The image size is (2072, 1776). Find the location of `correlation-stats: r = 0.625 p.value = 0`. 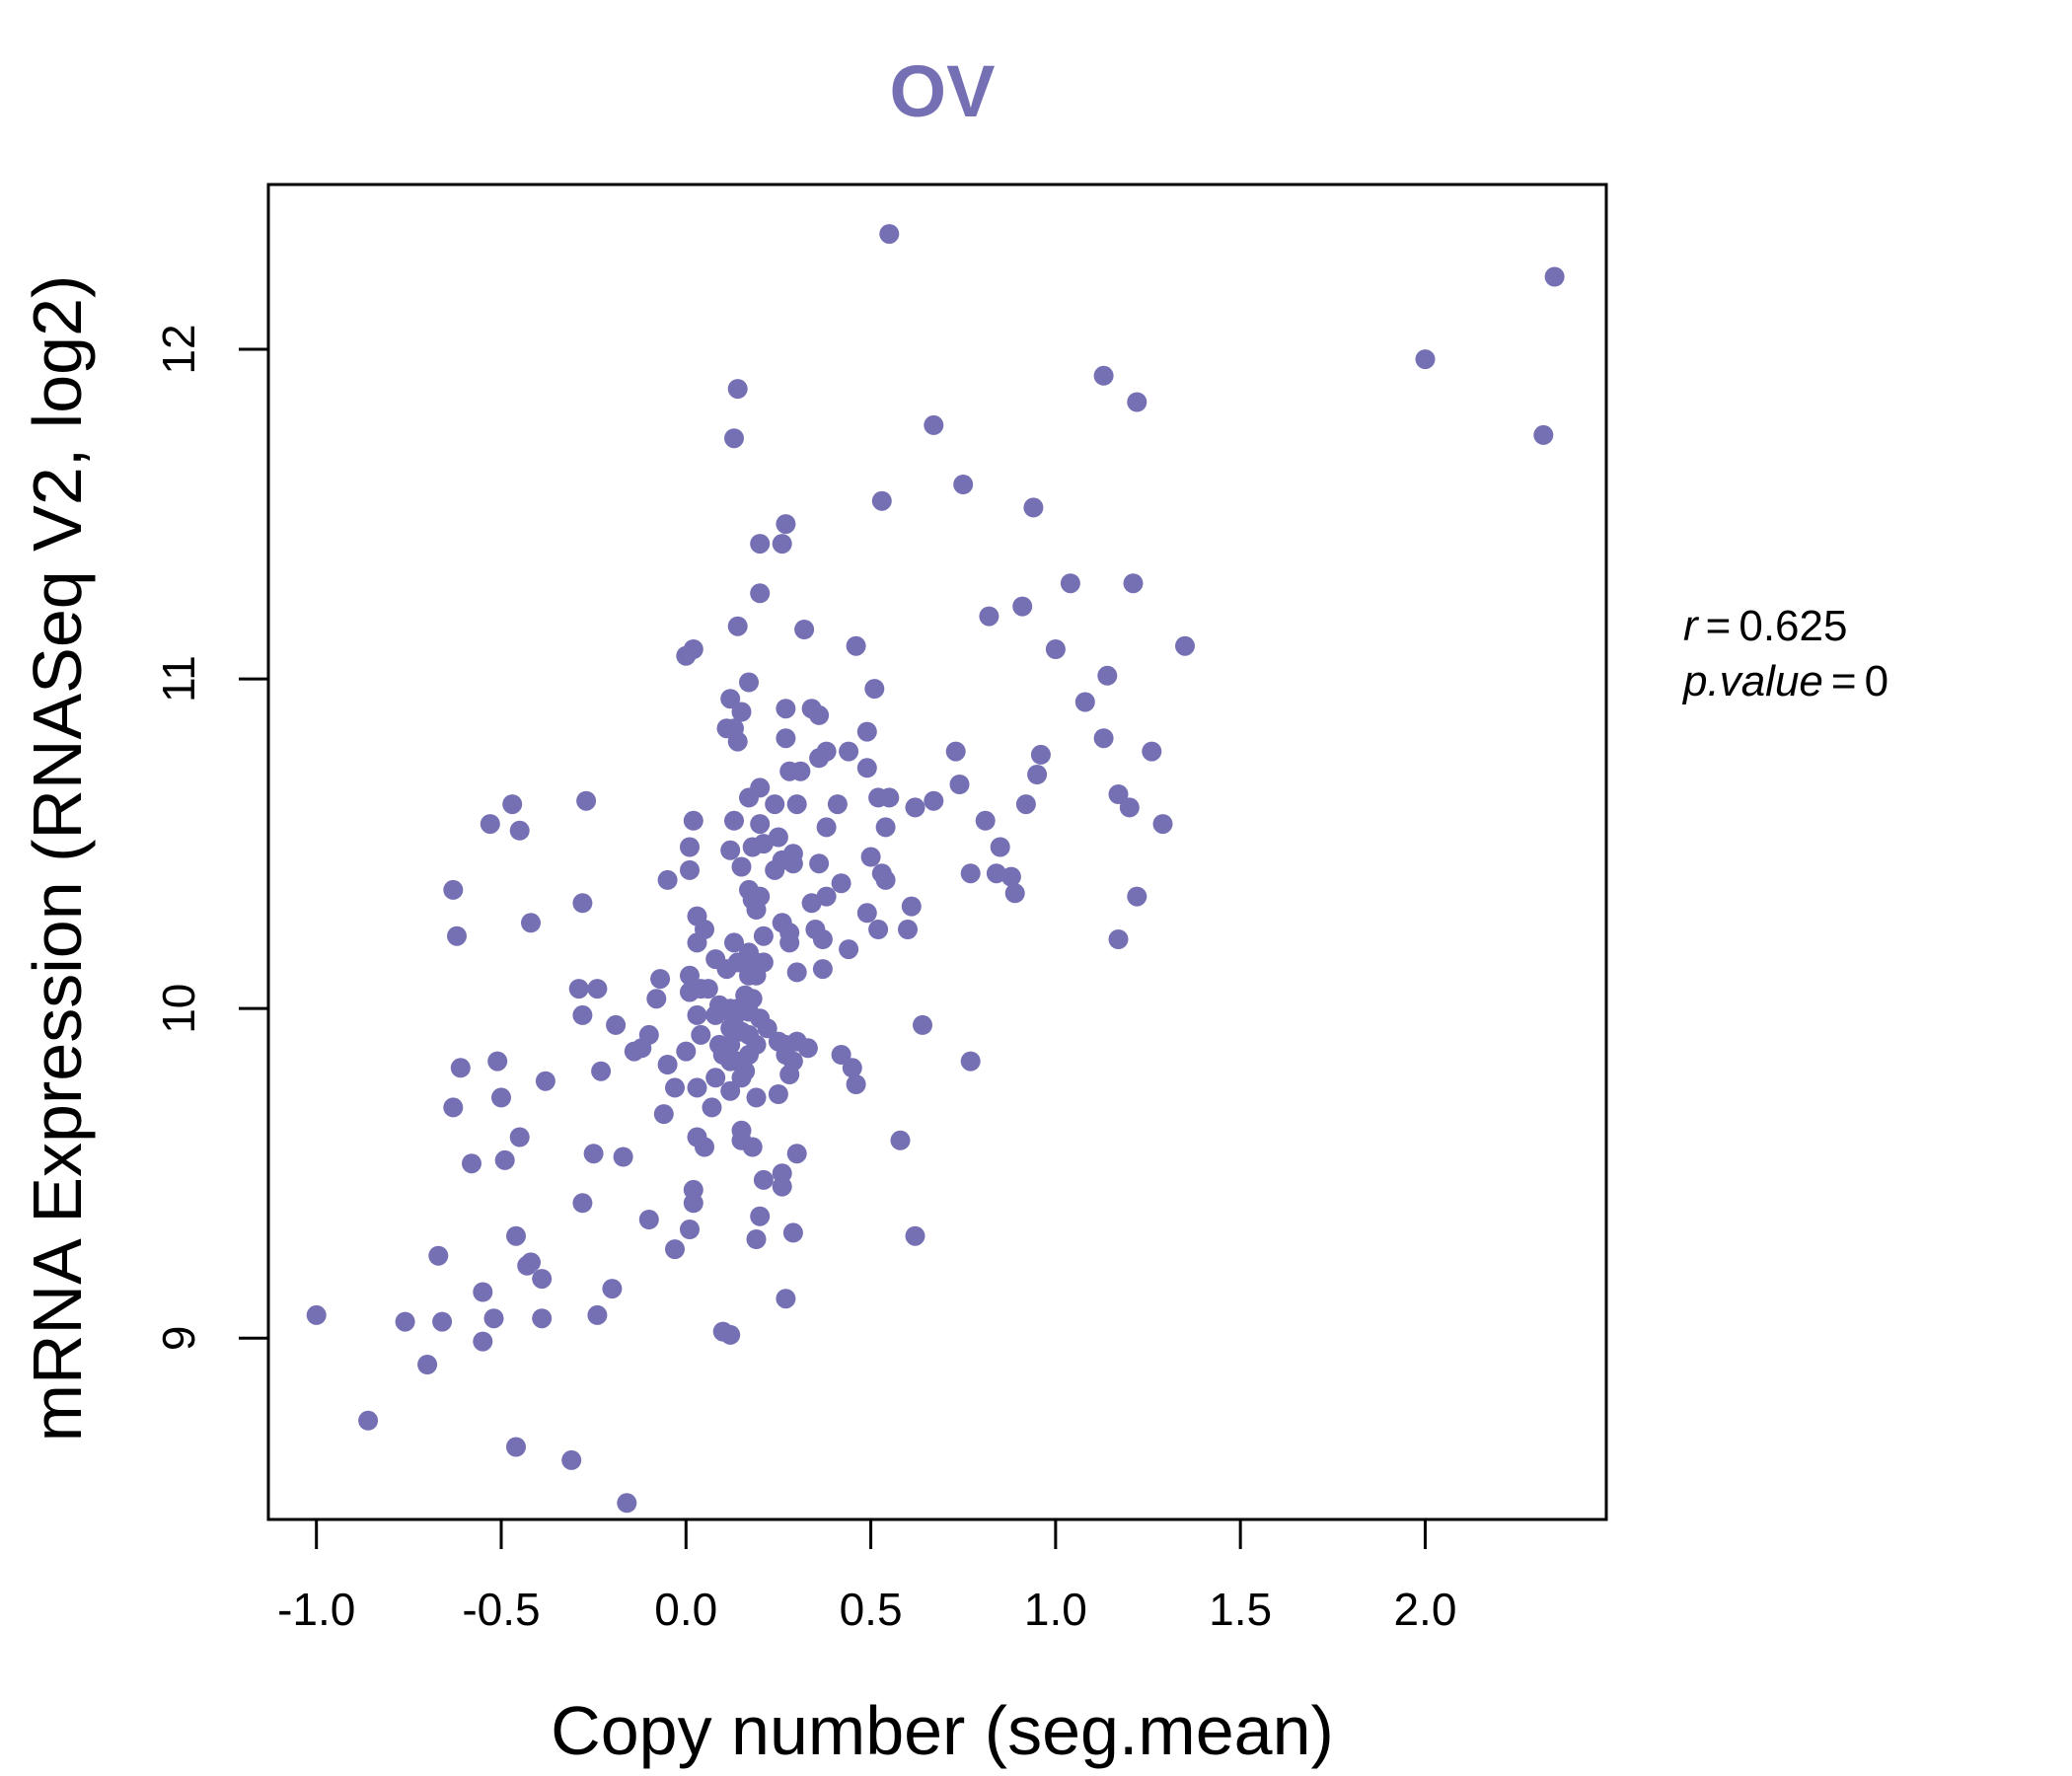

correlation-stats: r = 0.625 p.value = 0 is located at coordinates (1785, 654).